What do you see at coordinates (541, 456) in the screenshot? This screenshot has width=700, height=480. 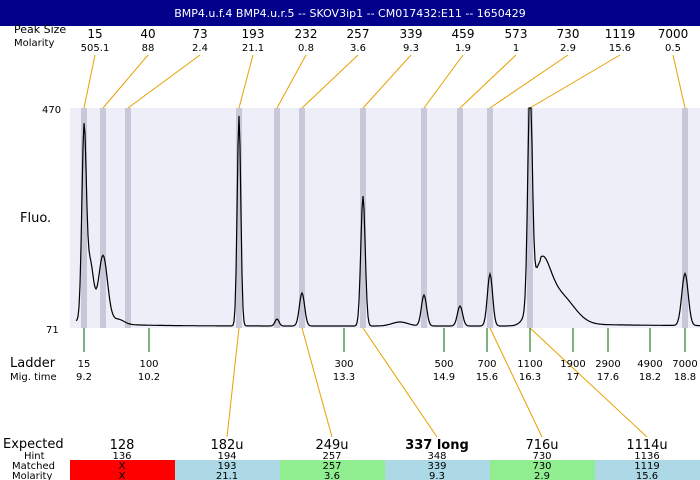 I see `expected-hint-4: 730` at bounding box center [541, 456].